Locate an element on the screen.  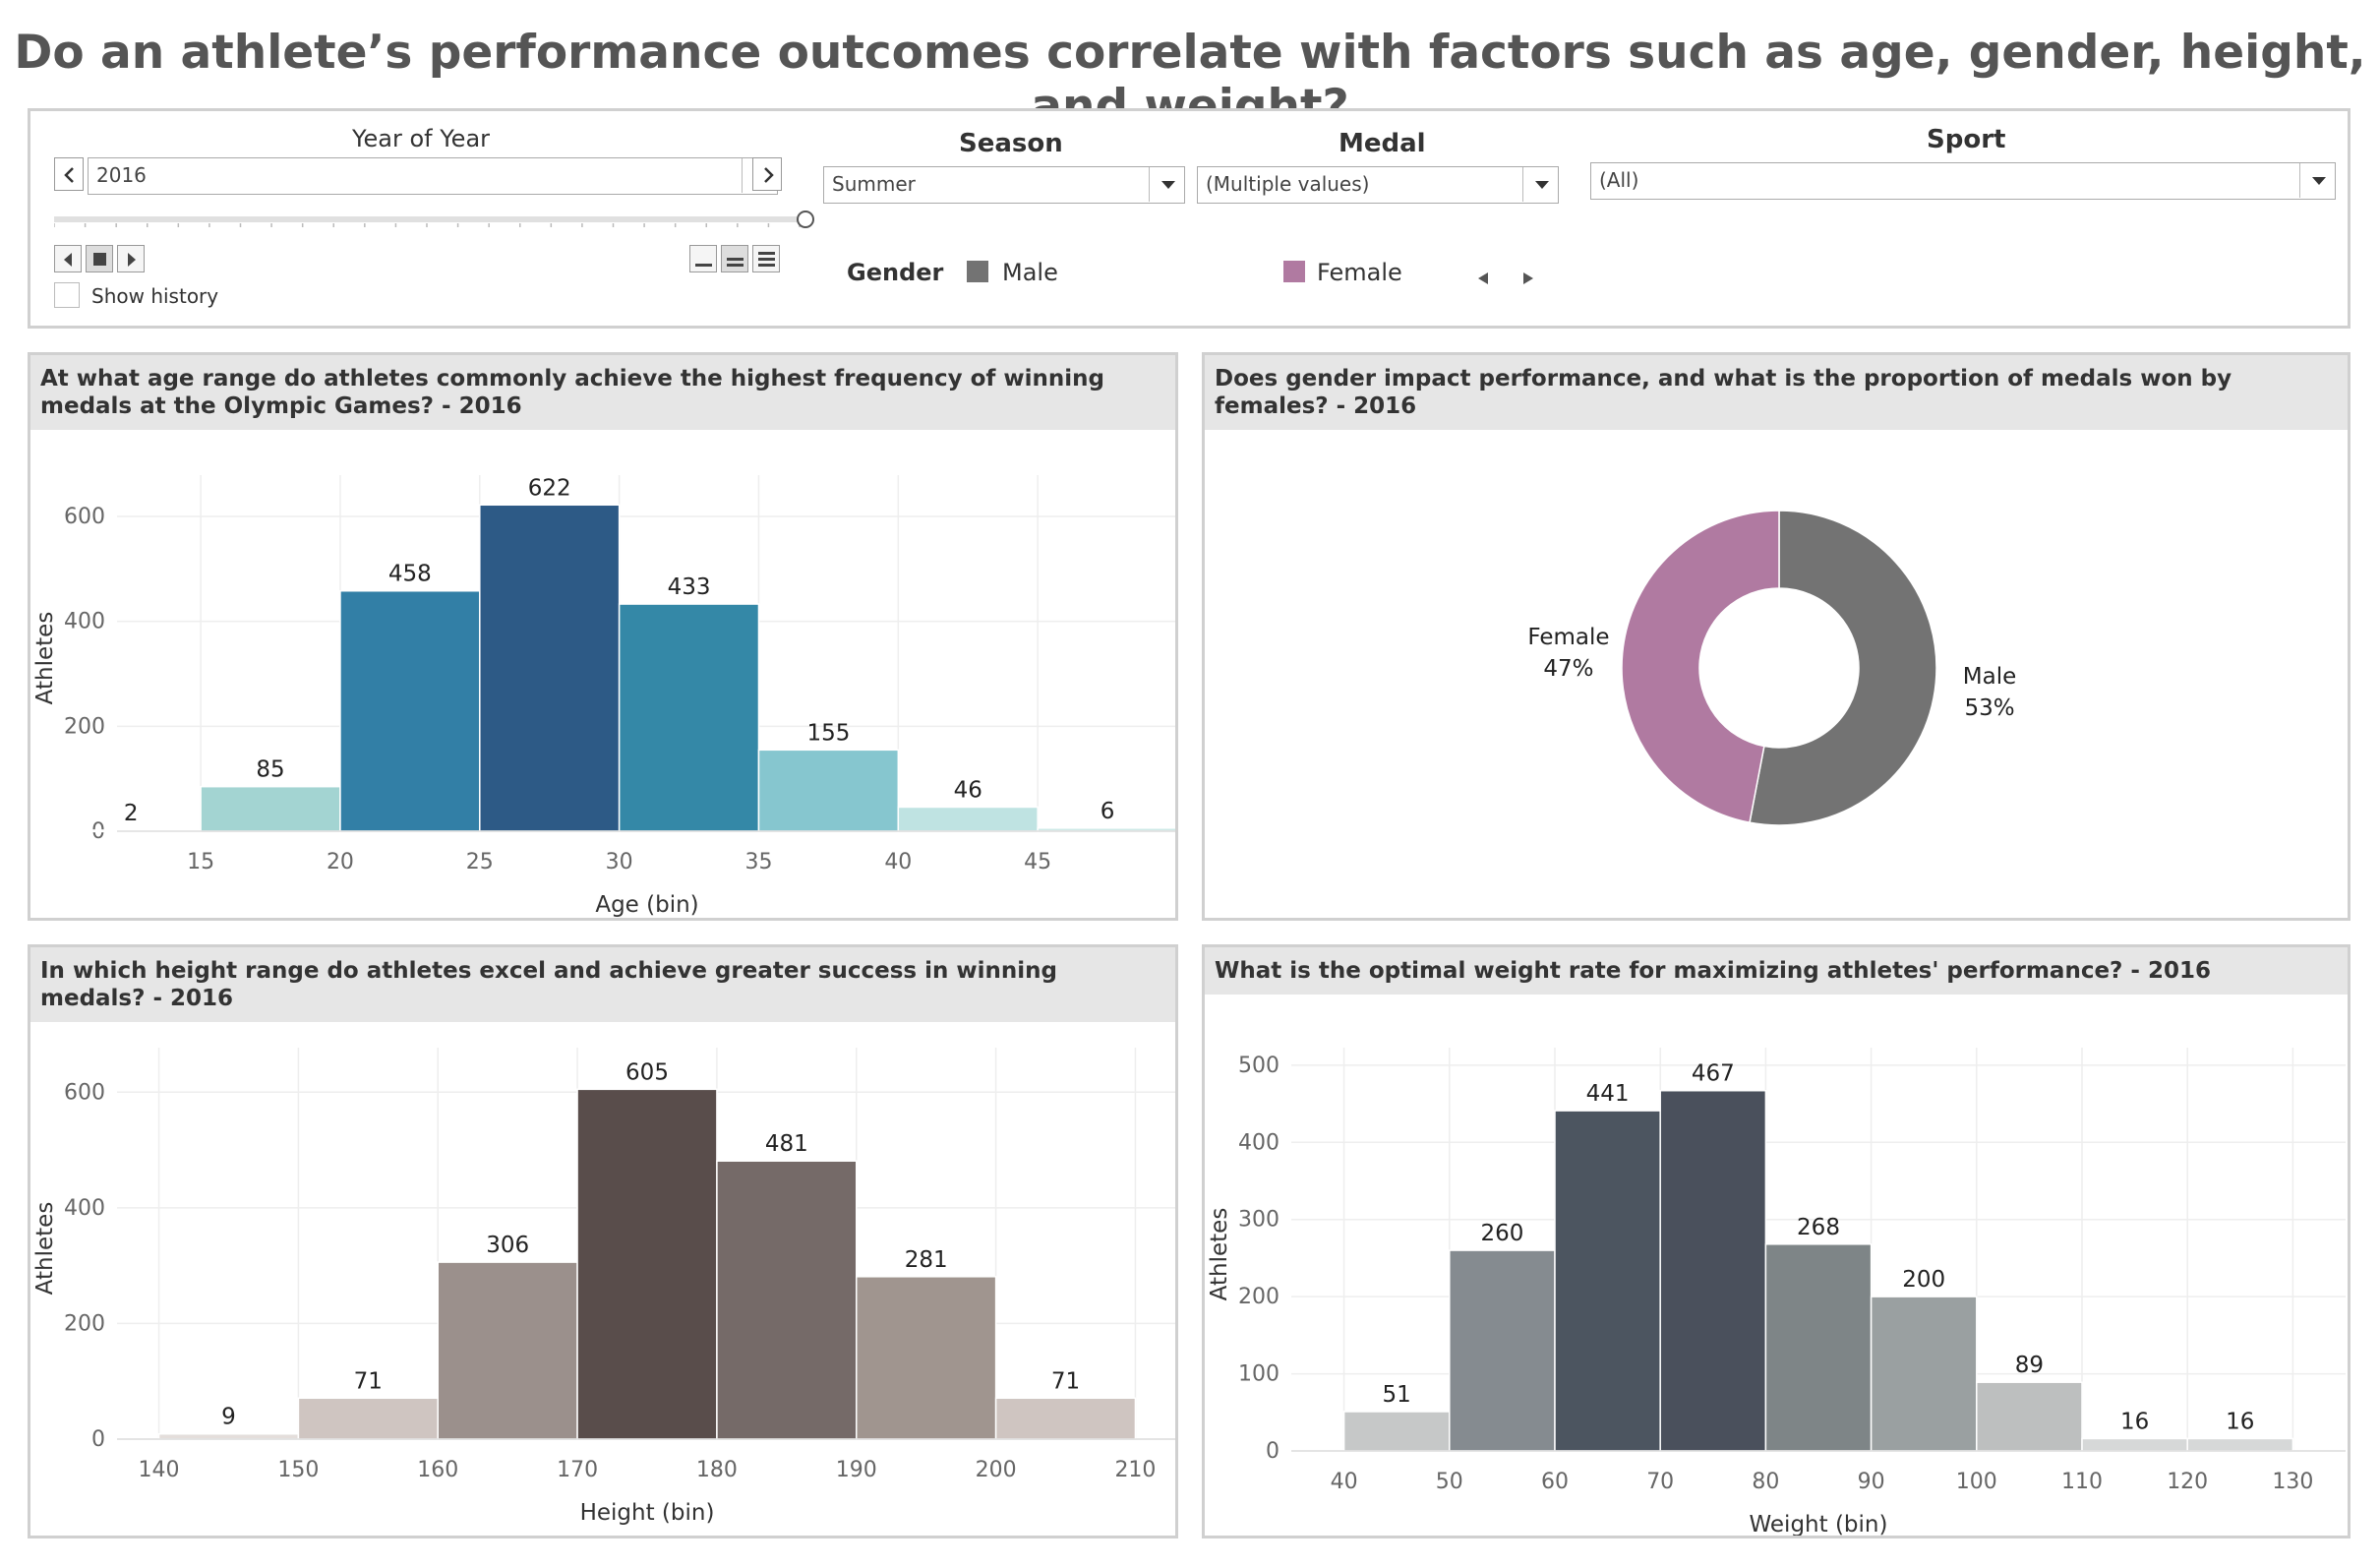
x-axis-title: Weight (bin) is located at coordinates (1819, 1524).